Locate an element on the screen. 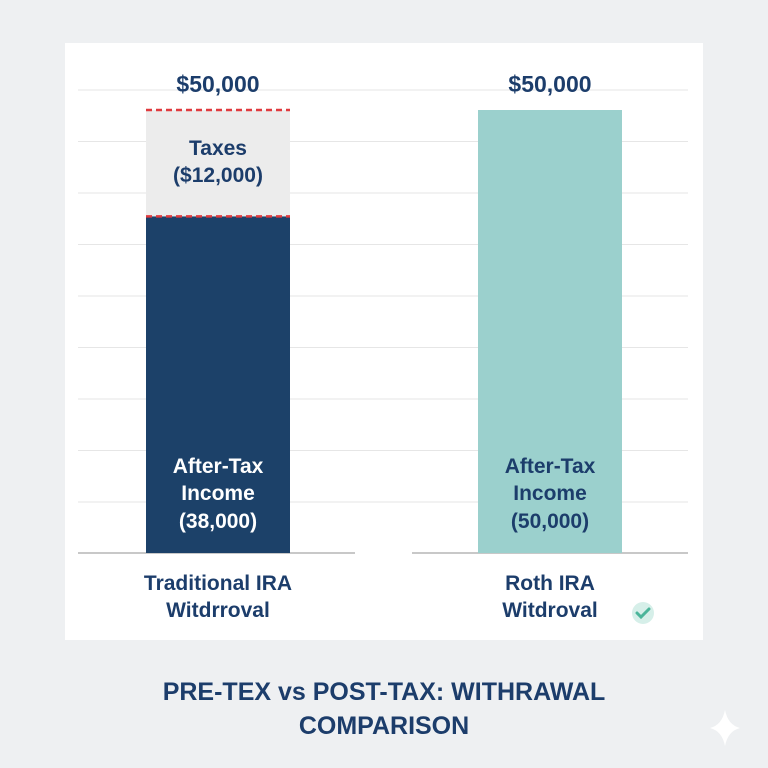 This screenshot has height=768, width=768. value-label: Taxes ($12,000) is located at coordinates (218, 162).